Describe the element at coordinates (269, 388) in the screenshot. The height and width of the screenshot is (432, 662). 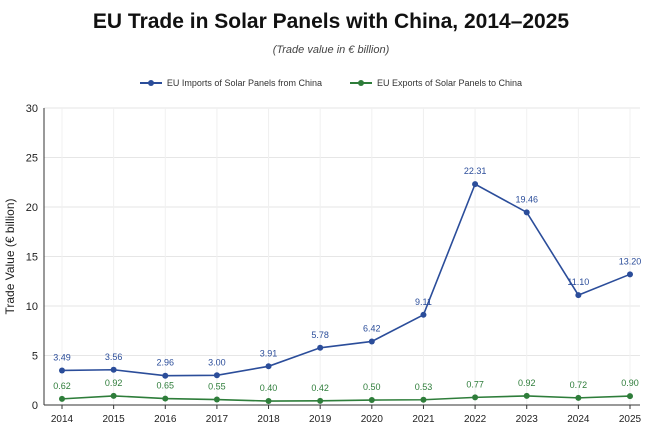
I see `data-label: 0.40` at that location.